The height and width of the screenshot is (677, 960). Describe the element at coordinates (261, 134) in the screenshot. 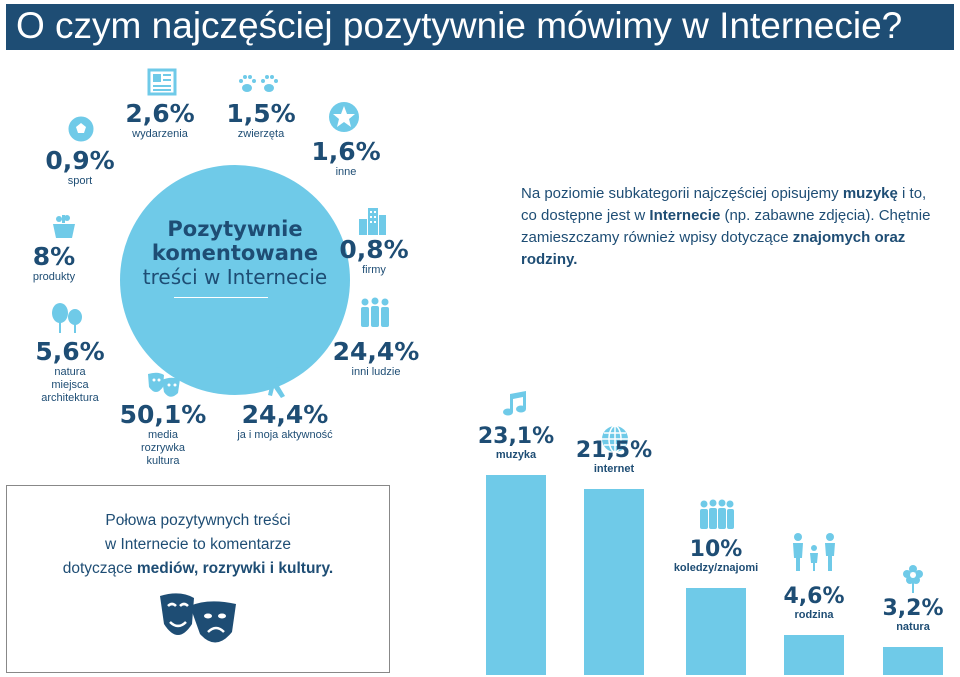

I see `category-label: zwierzęta` at that location.